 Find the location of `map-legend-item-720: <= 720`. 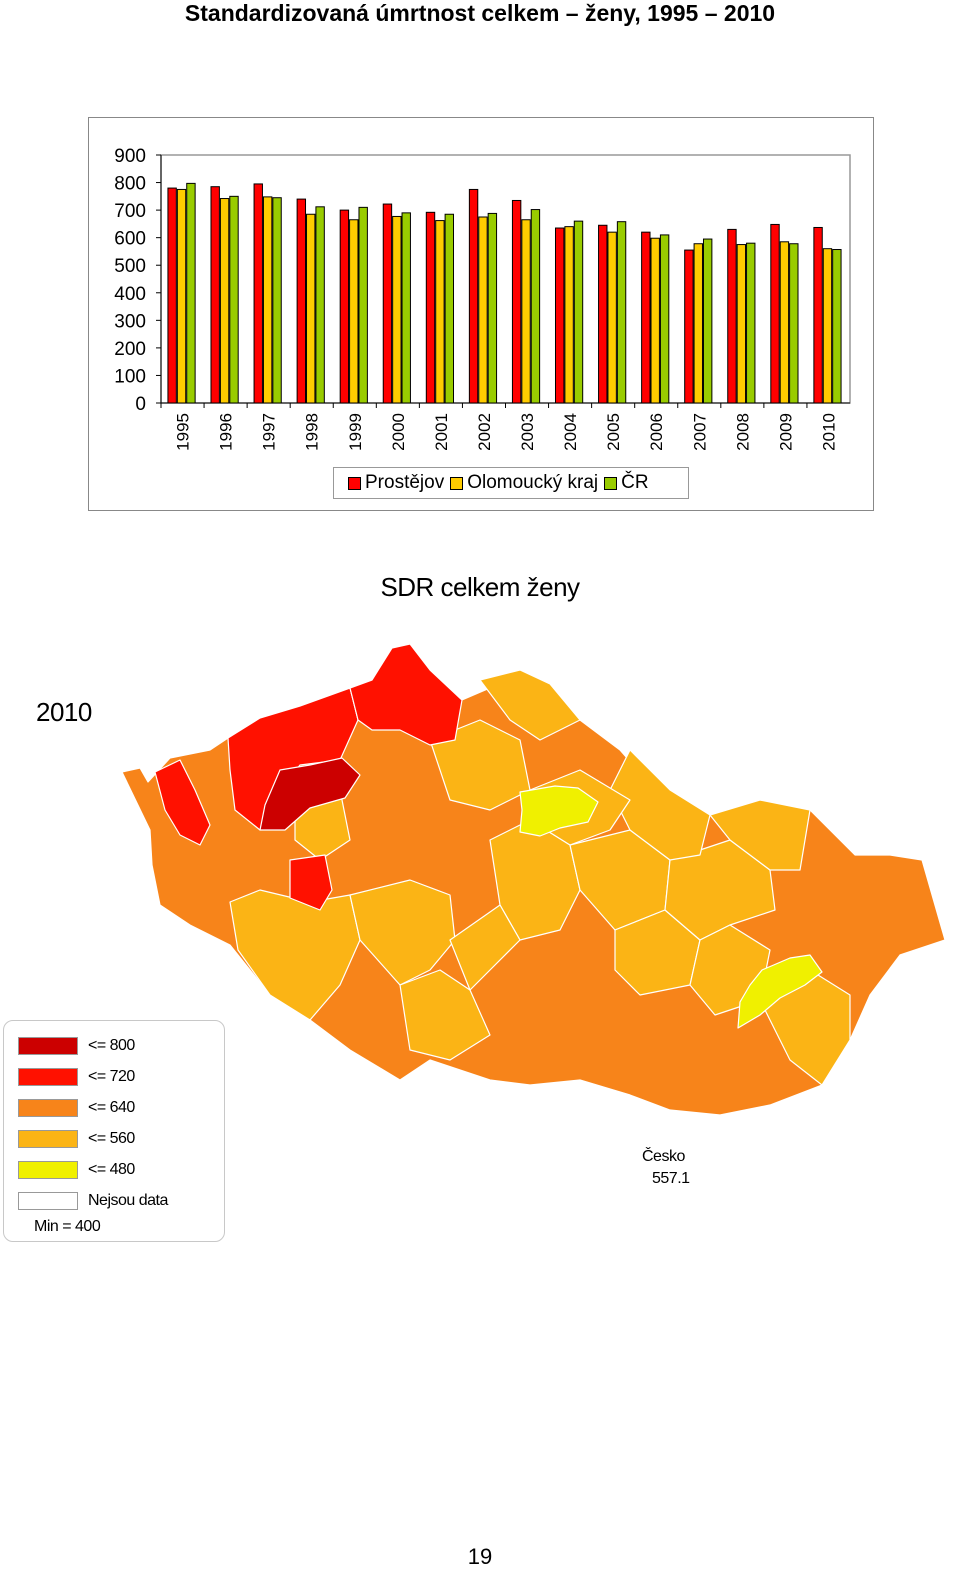

map-legend-item-720: <= 720 is located at coordinates (76, 1077).